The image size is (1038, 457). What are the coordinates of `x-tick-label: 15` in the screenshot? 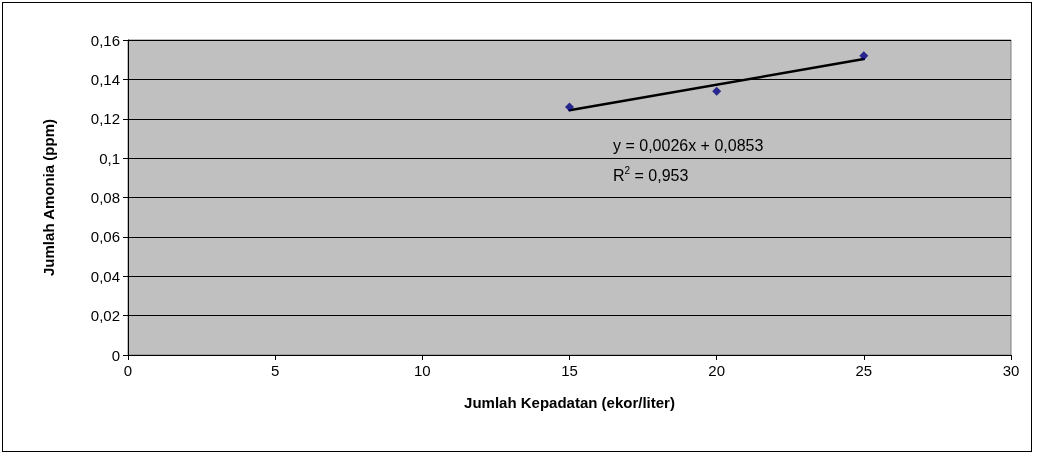 It's located at (569, 370).